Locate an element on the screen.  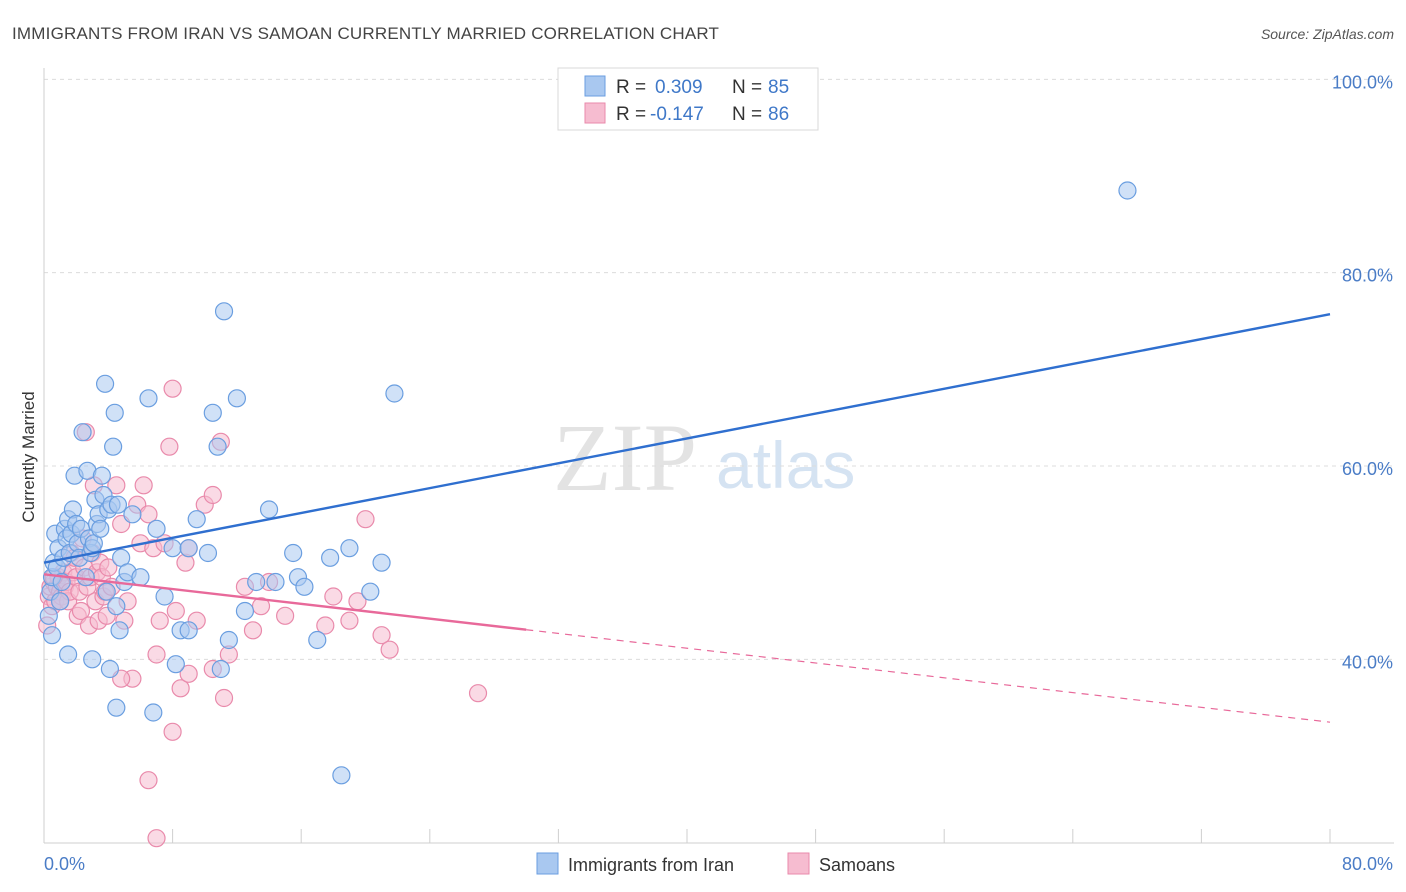
legend-r-label-samoans: R = is located at coordinates (631, 114).